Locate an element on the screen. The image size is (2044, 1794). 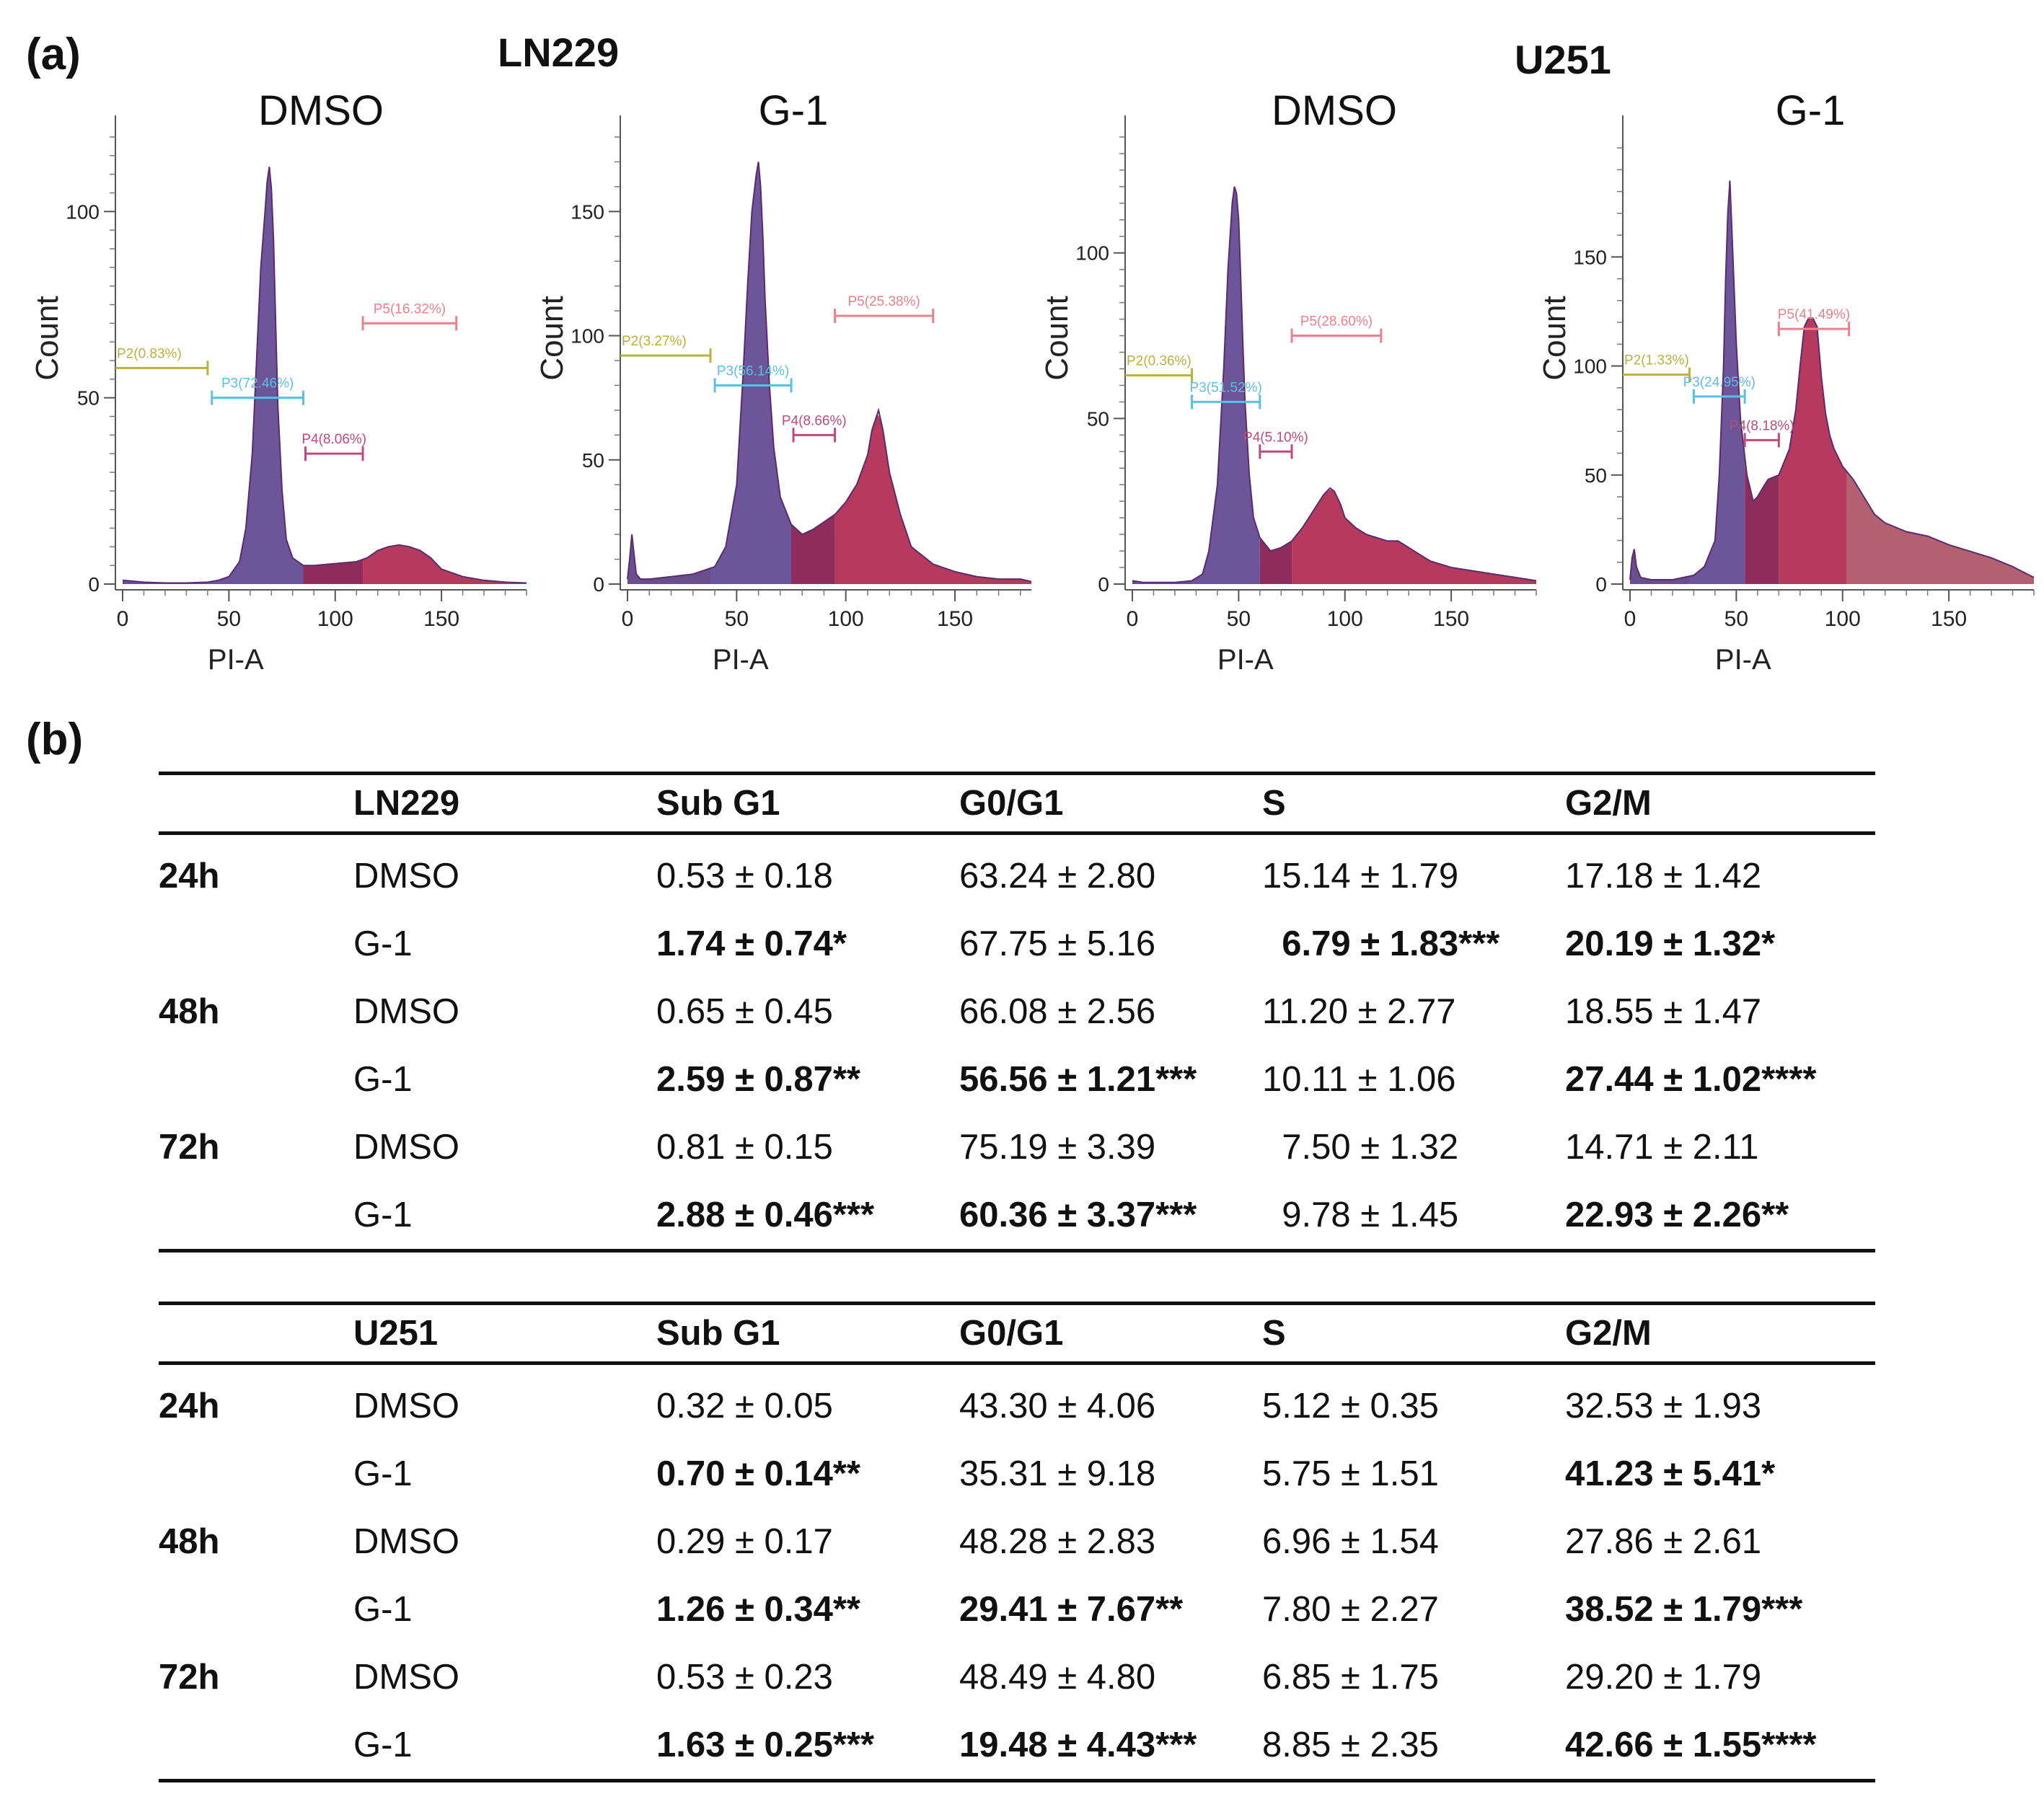
value-cell: 42.66 ± 1.55**** is located at coordinates (1691, 1744).